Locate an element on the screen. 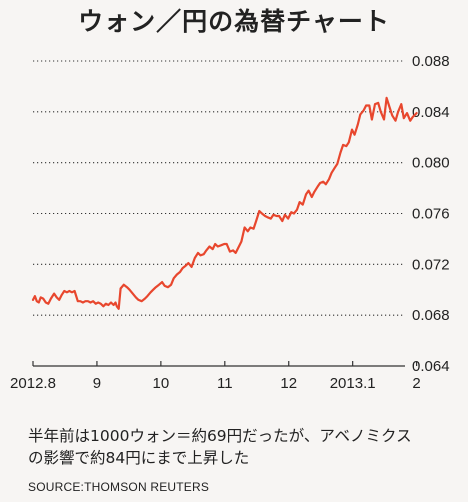 This screenshot has height=502, width=468. y-axis-ticks: 0.064 0.068 0.072 0.076 0.080 0.084 0.088 is located at coordinates (431, 214).